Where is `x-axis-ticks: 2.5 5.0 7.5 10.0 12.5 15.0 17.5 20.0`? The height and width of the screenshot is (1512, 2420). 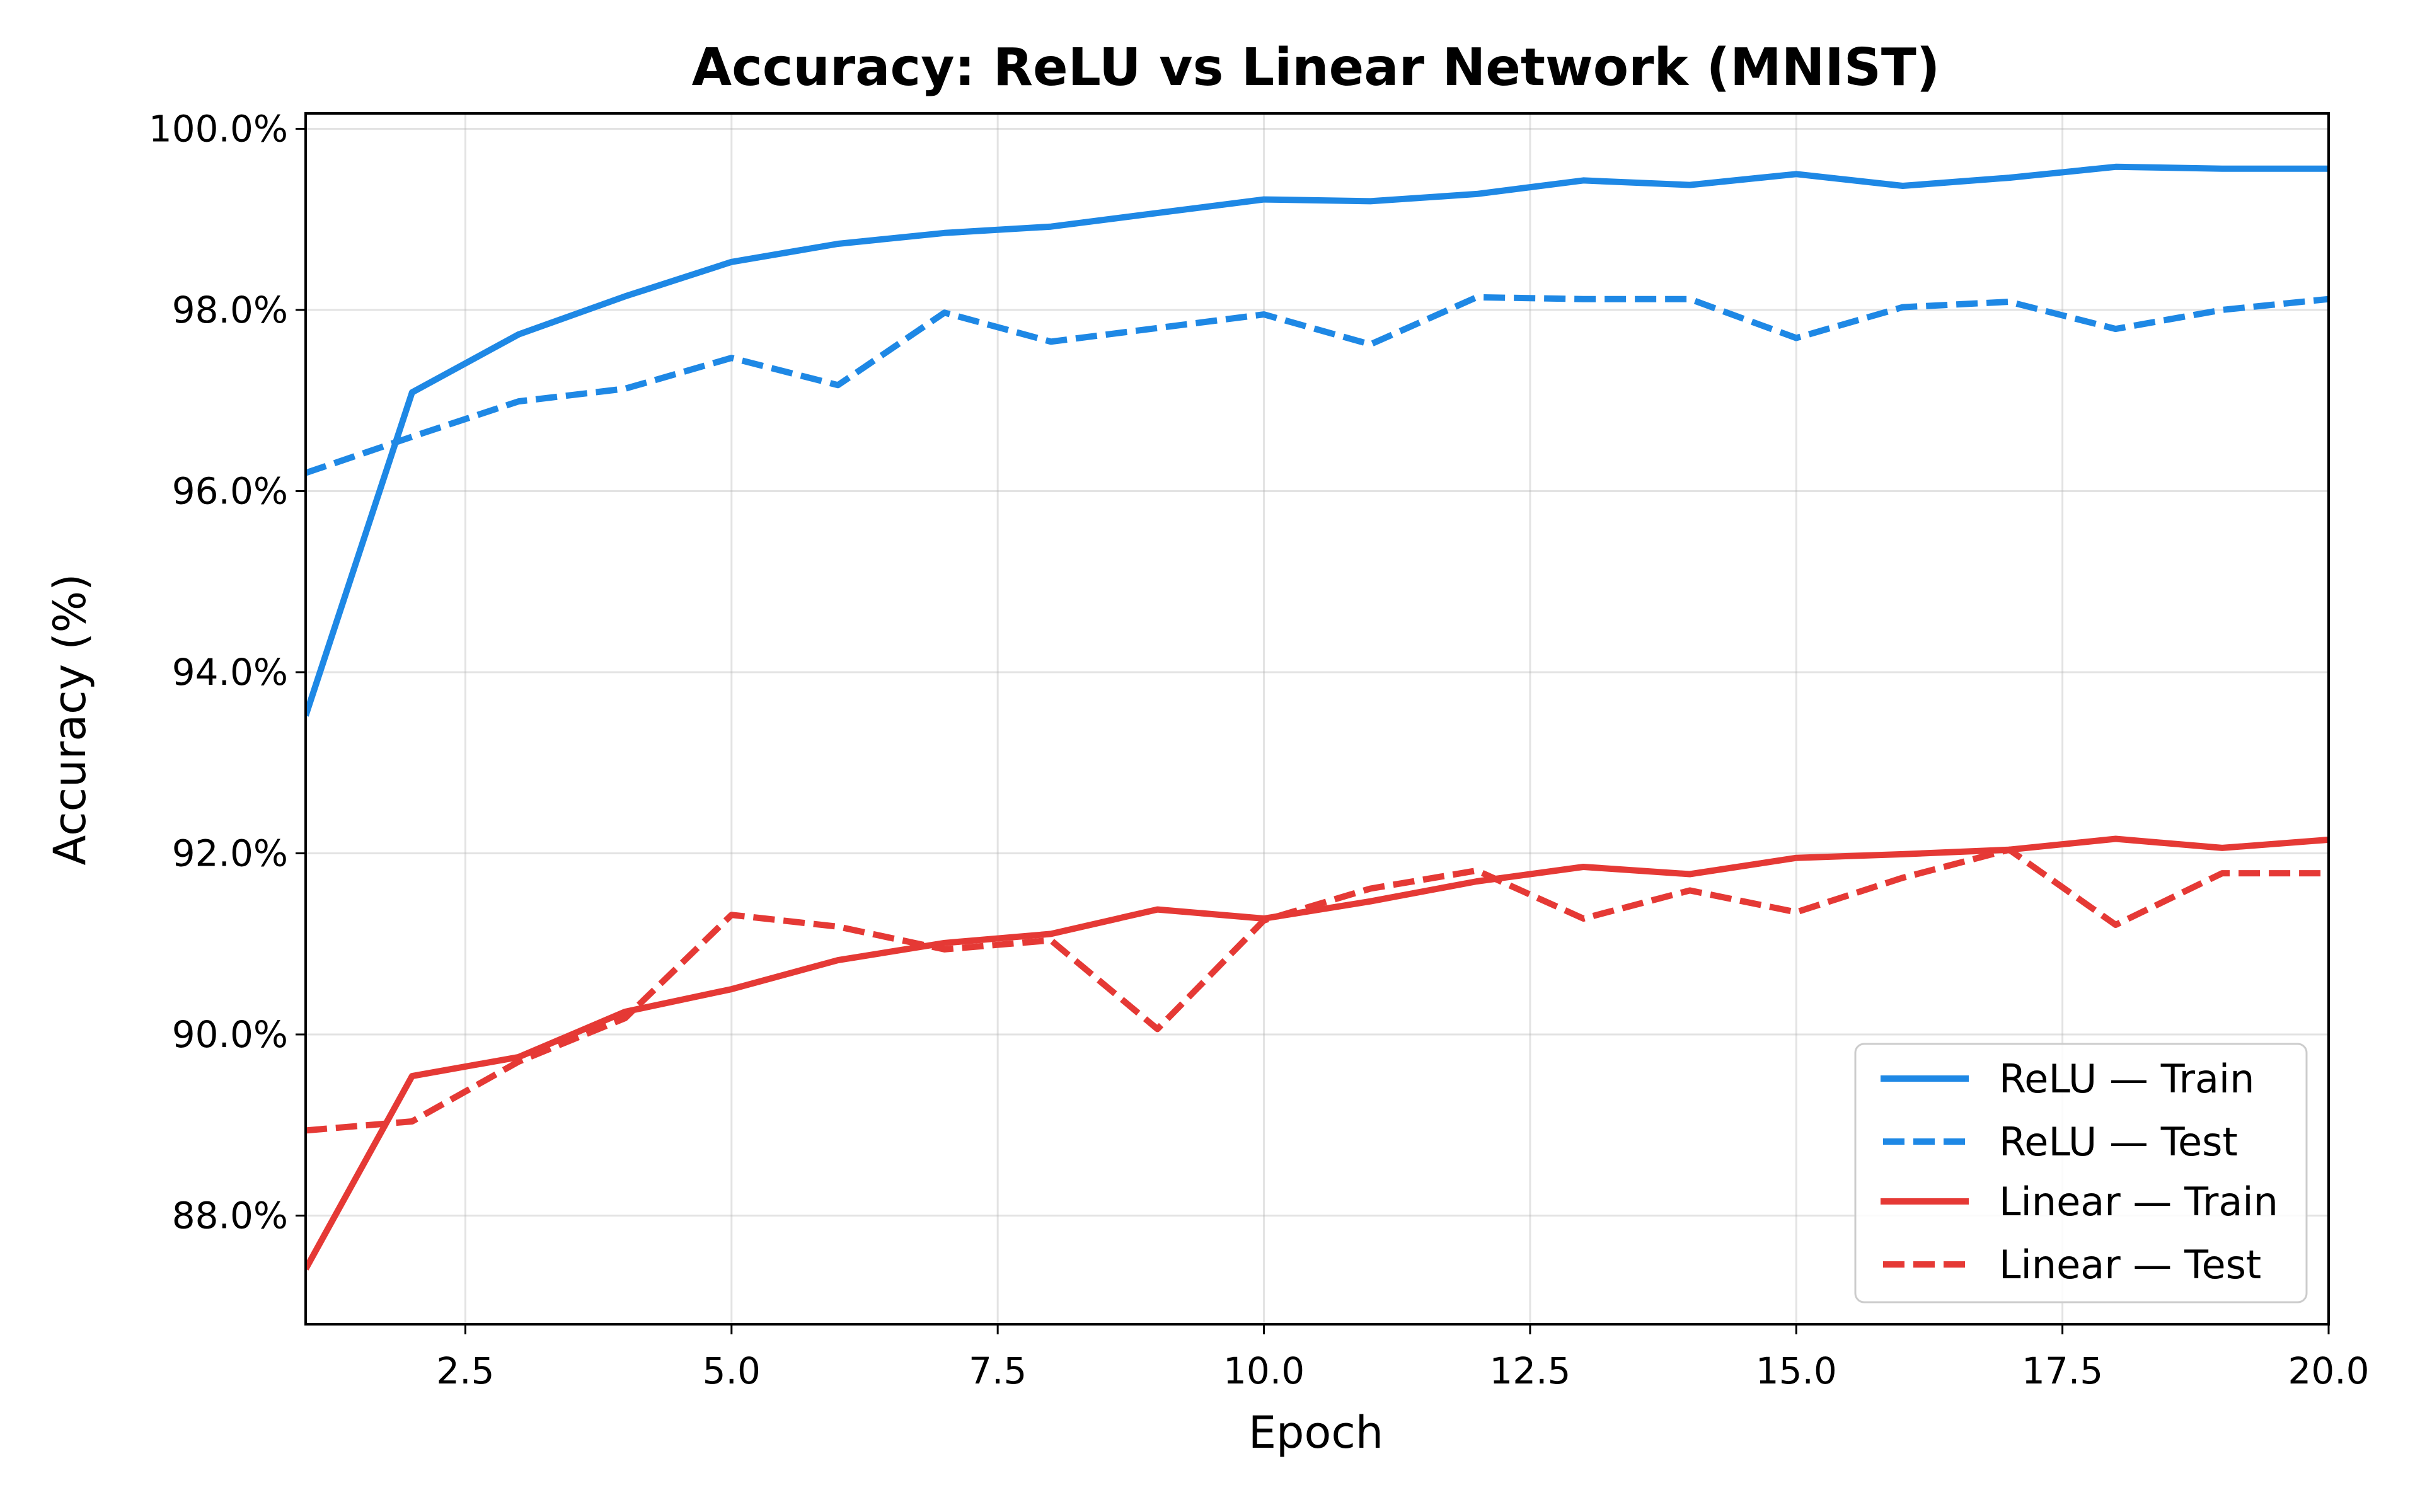
x-axis-ticks: 2.5 5.0 7.5 10.0 12.5 15.0 17.5 20.0 is located at coordinates (1403, 1358).